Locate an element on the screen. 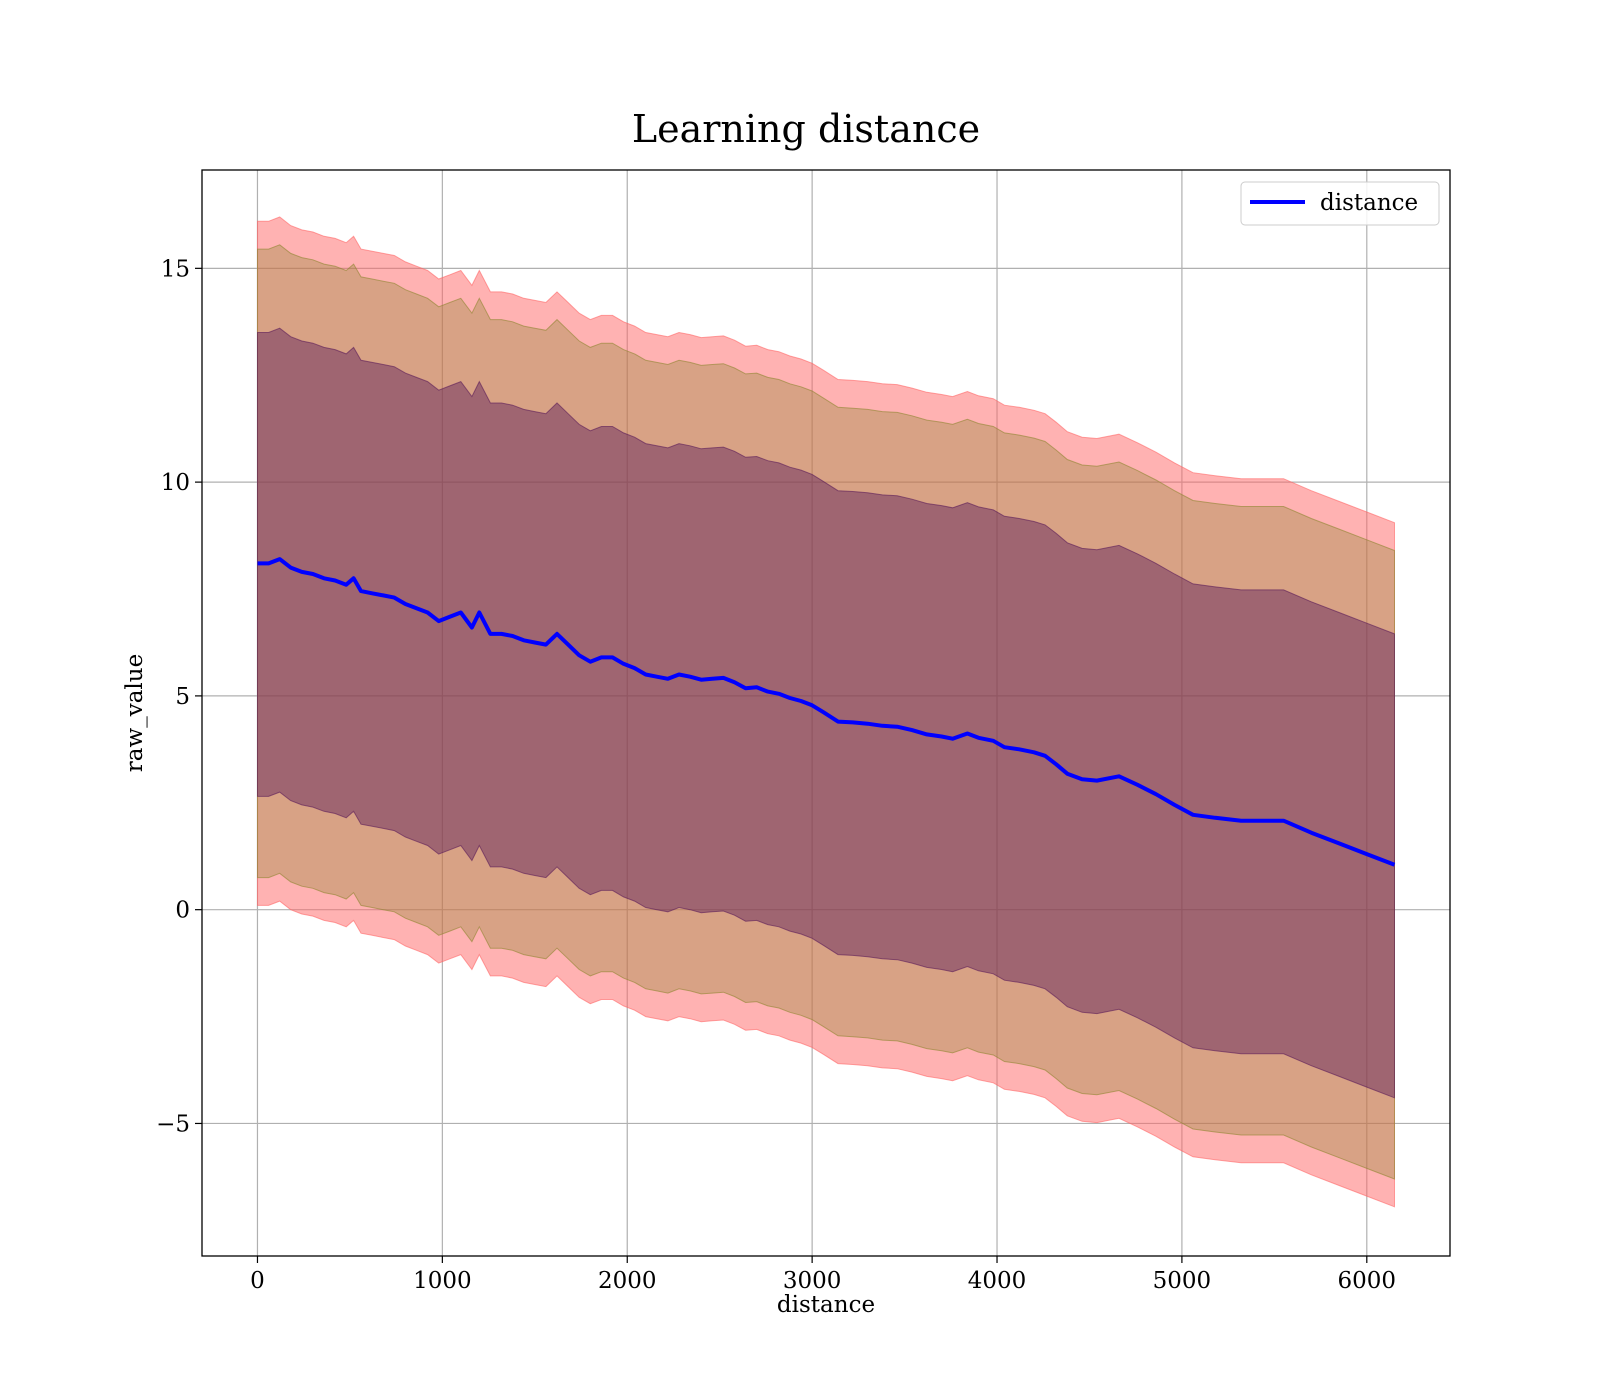 The width and height of the screenshot is (1600, 1400). y-tick-label: 10 is located at coordinates (175, 483).